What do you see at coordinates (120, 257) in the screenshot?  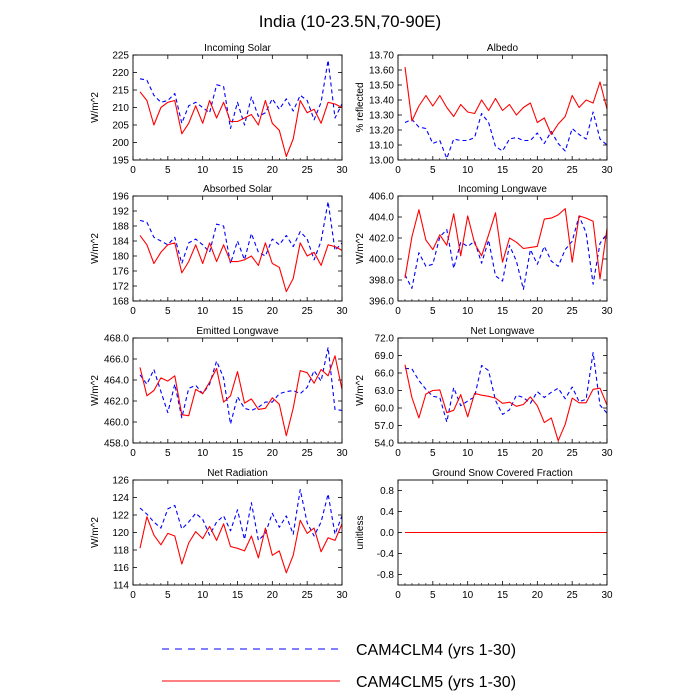 I see `y-tick-label: 180` at bounding box center [120, 257].